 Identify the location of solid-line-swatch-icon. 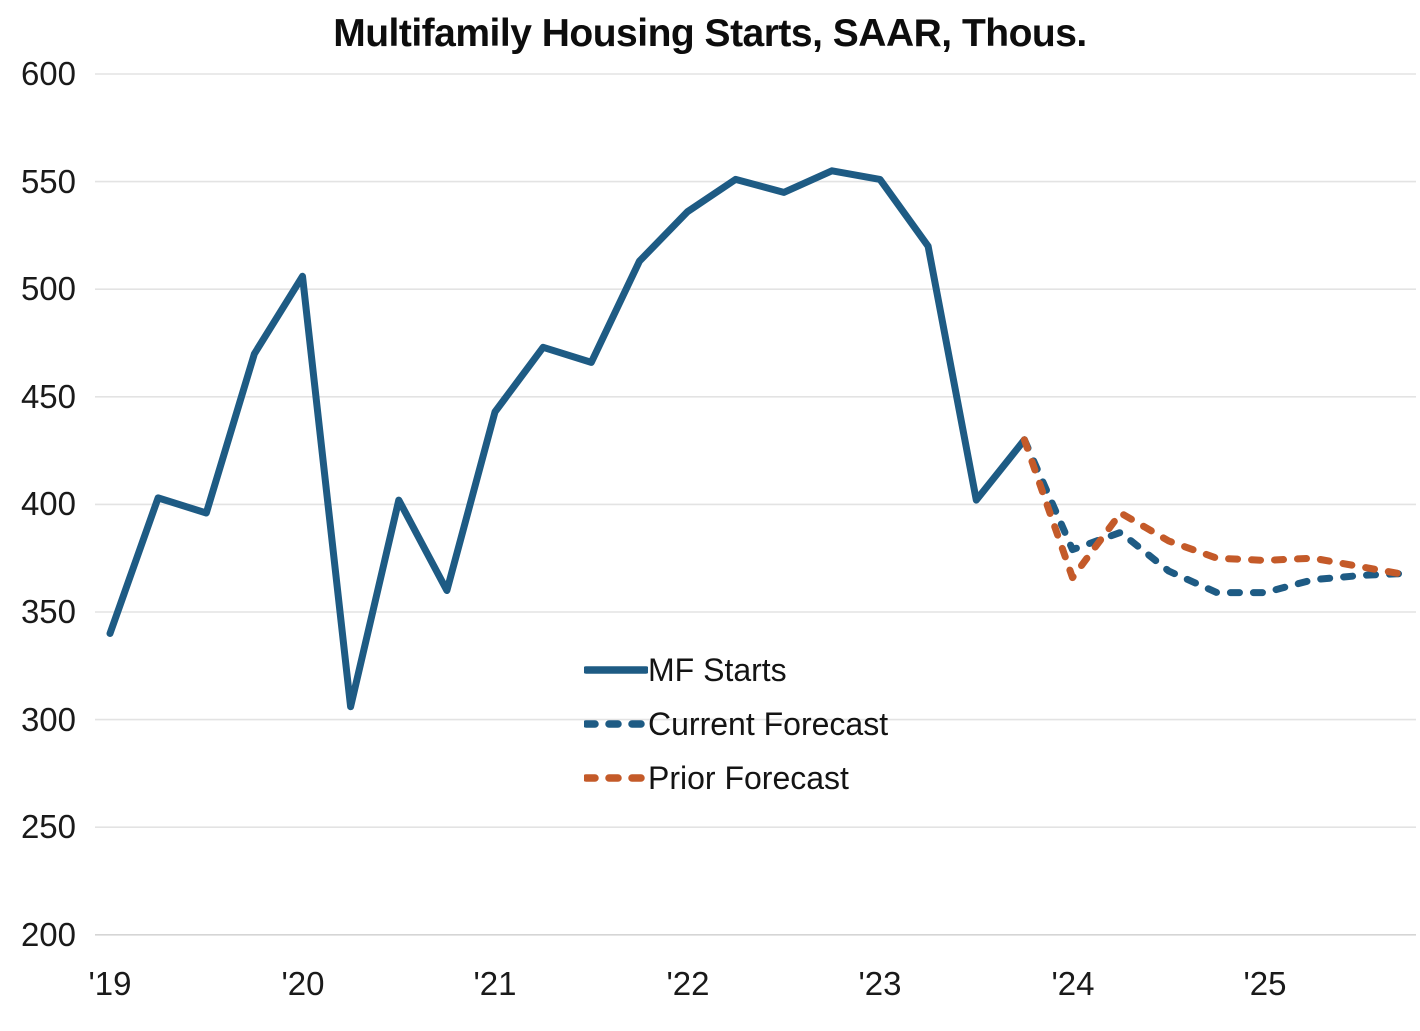
(616, 670).